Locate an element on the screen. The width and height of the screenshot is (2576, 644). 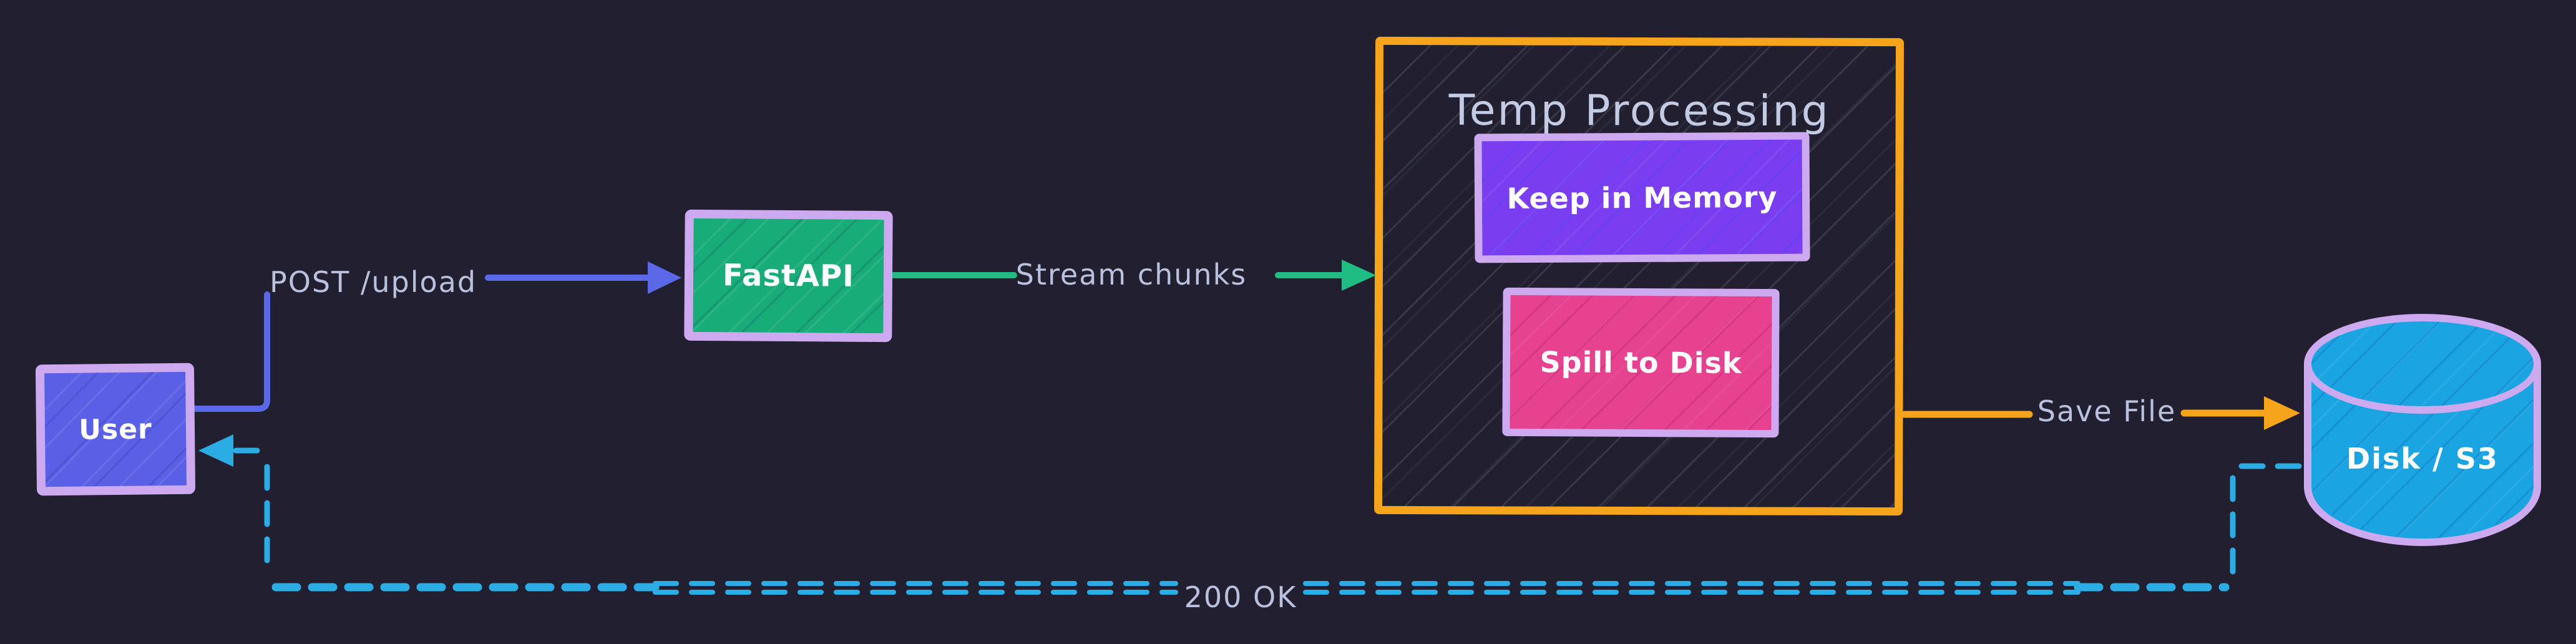
user-node-label: User is located at coordinates (115, 429).